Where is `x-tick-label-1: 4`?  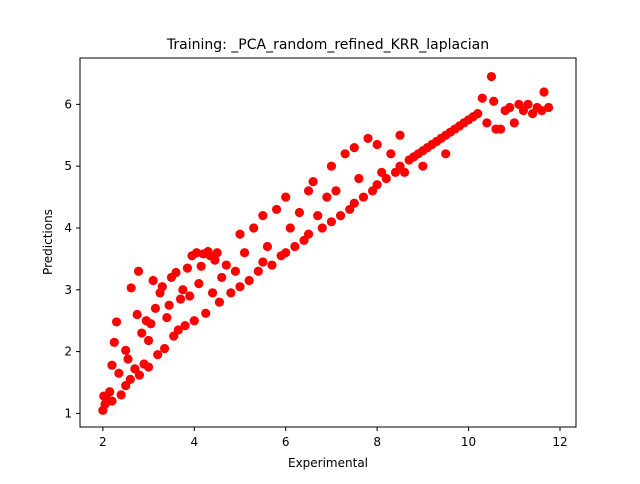 x-tick-label-1: 4 is located at coordinates (194, 442).